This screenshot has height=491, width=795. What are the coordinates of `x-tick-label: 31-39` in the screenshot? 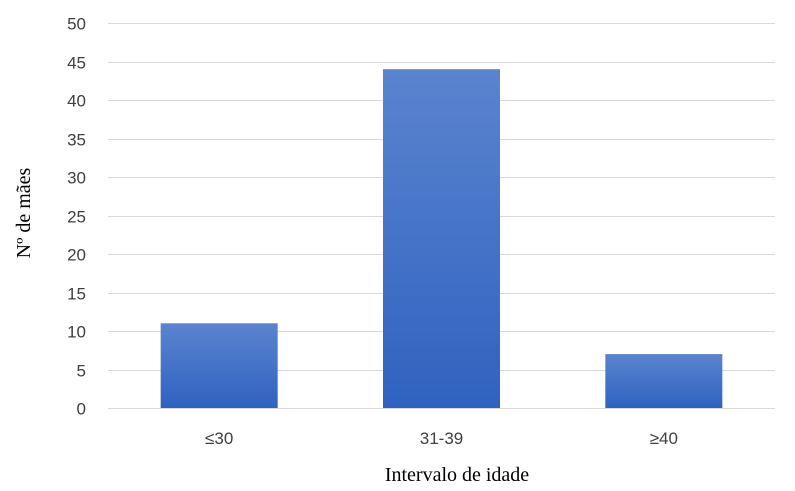 It's located at (441, 438).